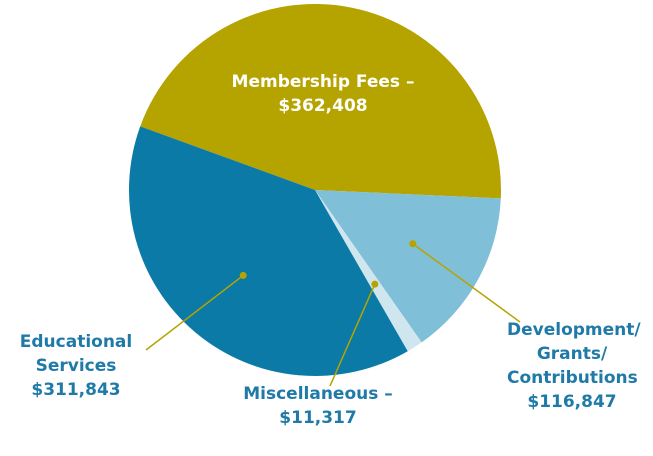 Image resolution: width=653 pixels, height=456 pixels. I want to click on slice-label: Educational Services $311,843, so click(76, 366).